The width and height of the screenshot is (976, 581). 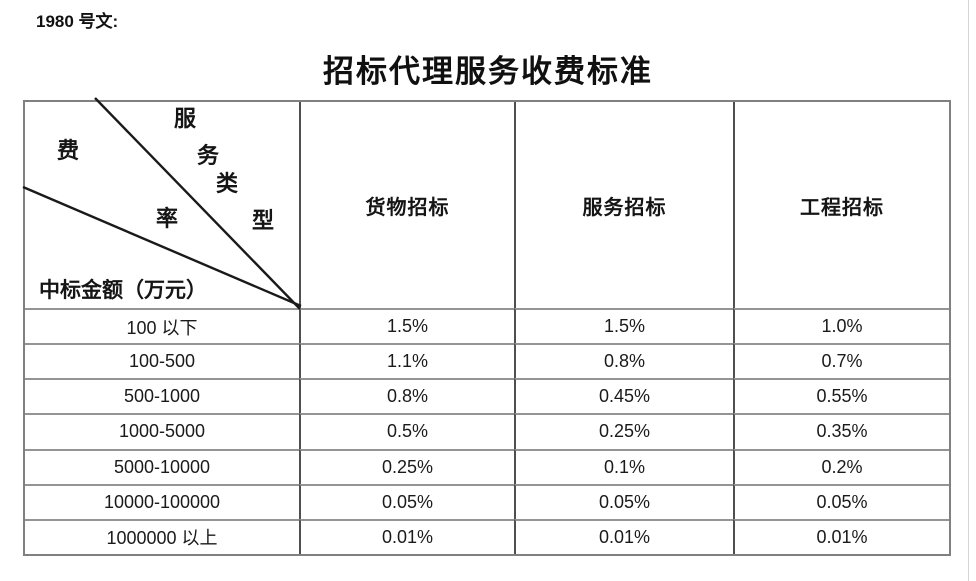 What do you see at coordinates (162, 466) in the screenshot?
I see `row-label: 5000-10000` at bounding box center [162, 466].